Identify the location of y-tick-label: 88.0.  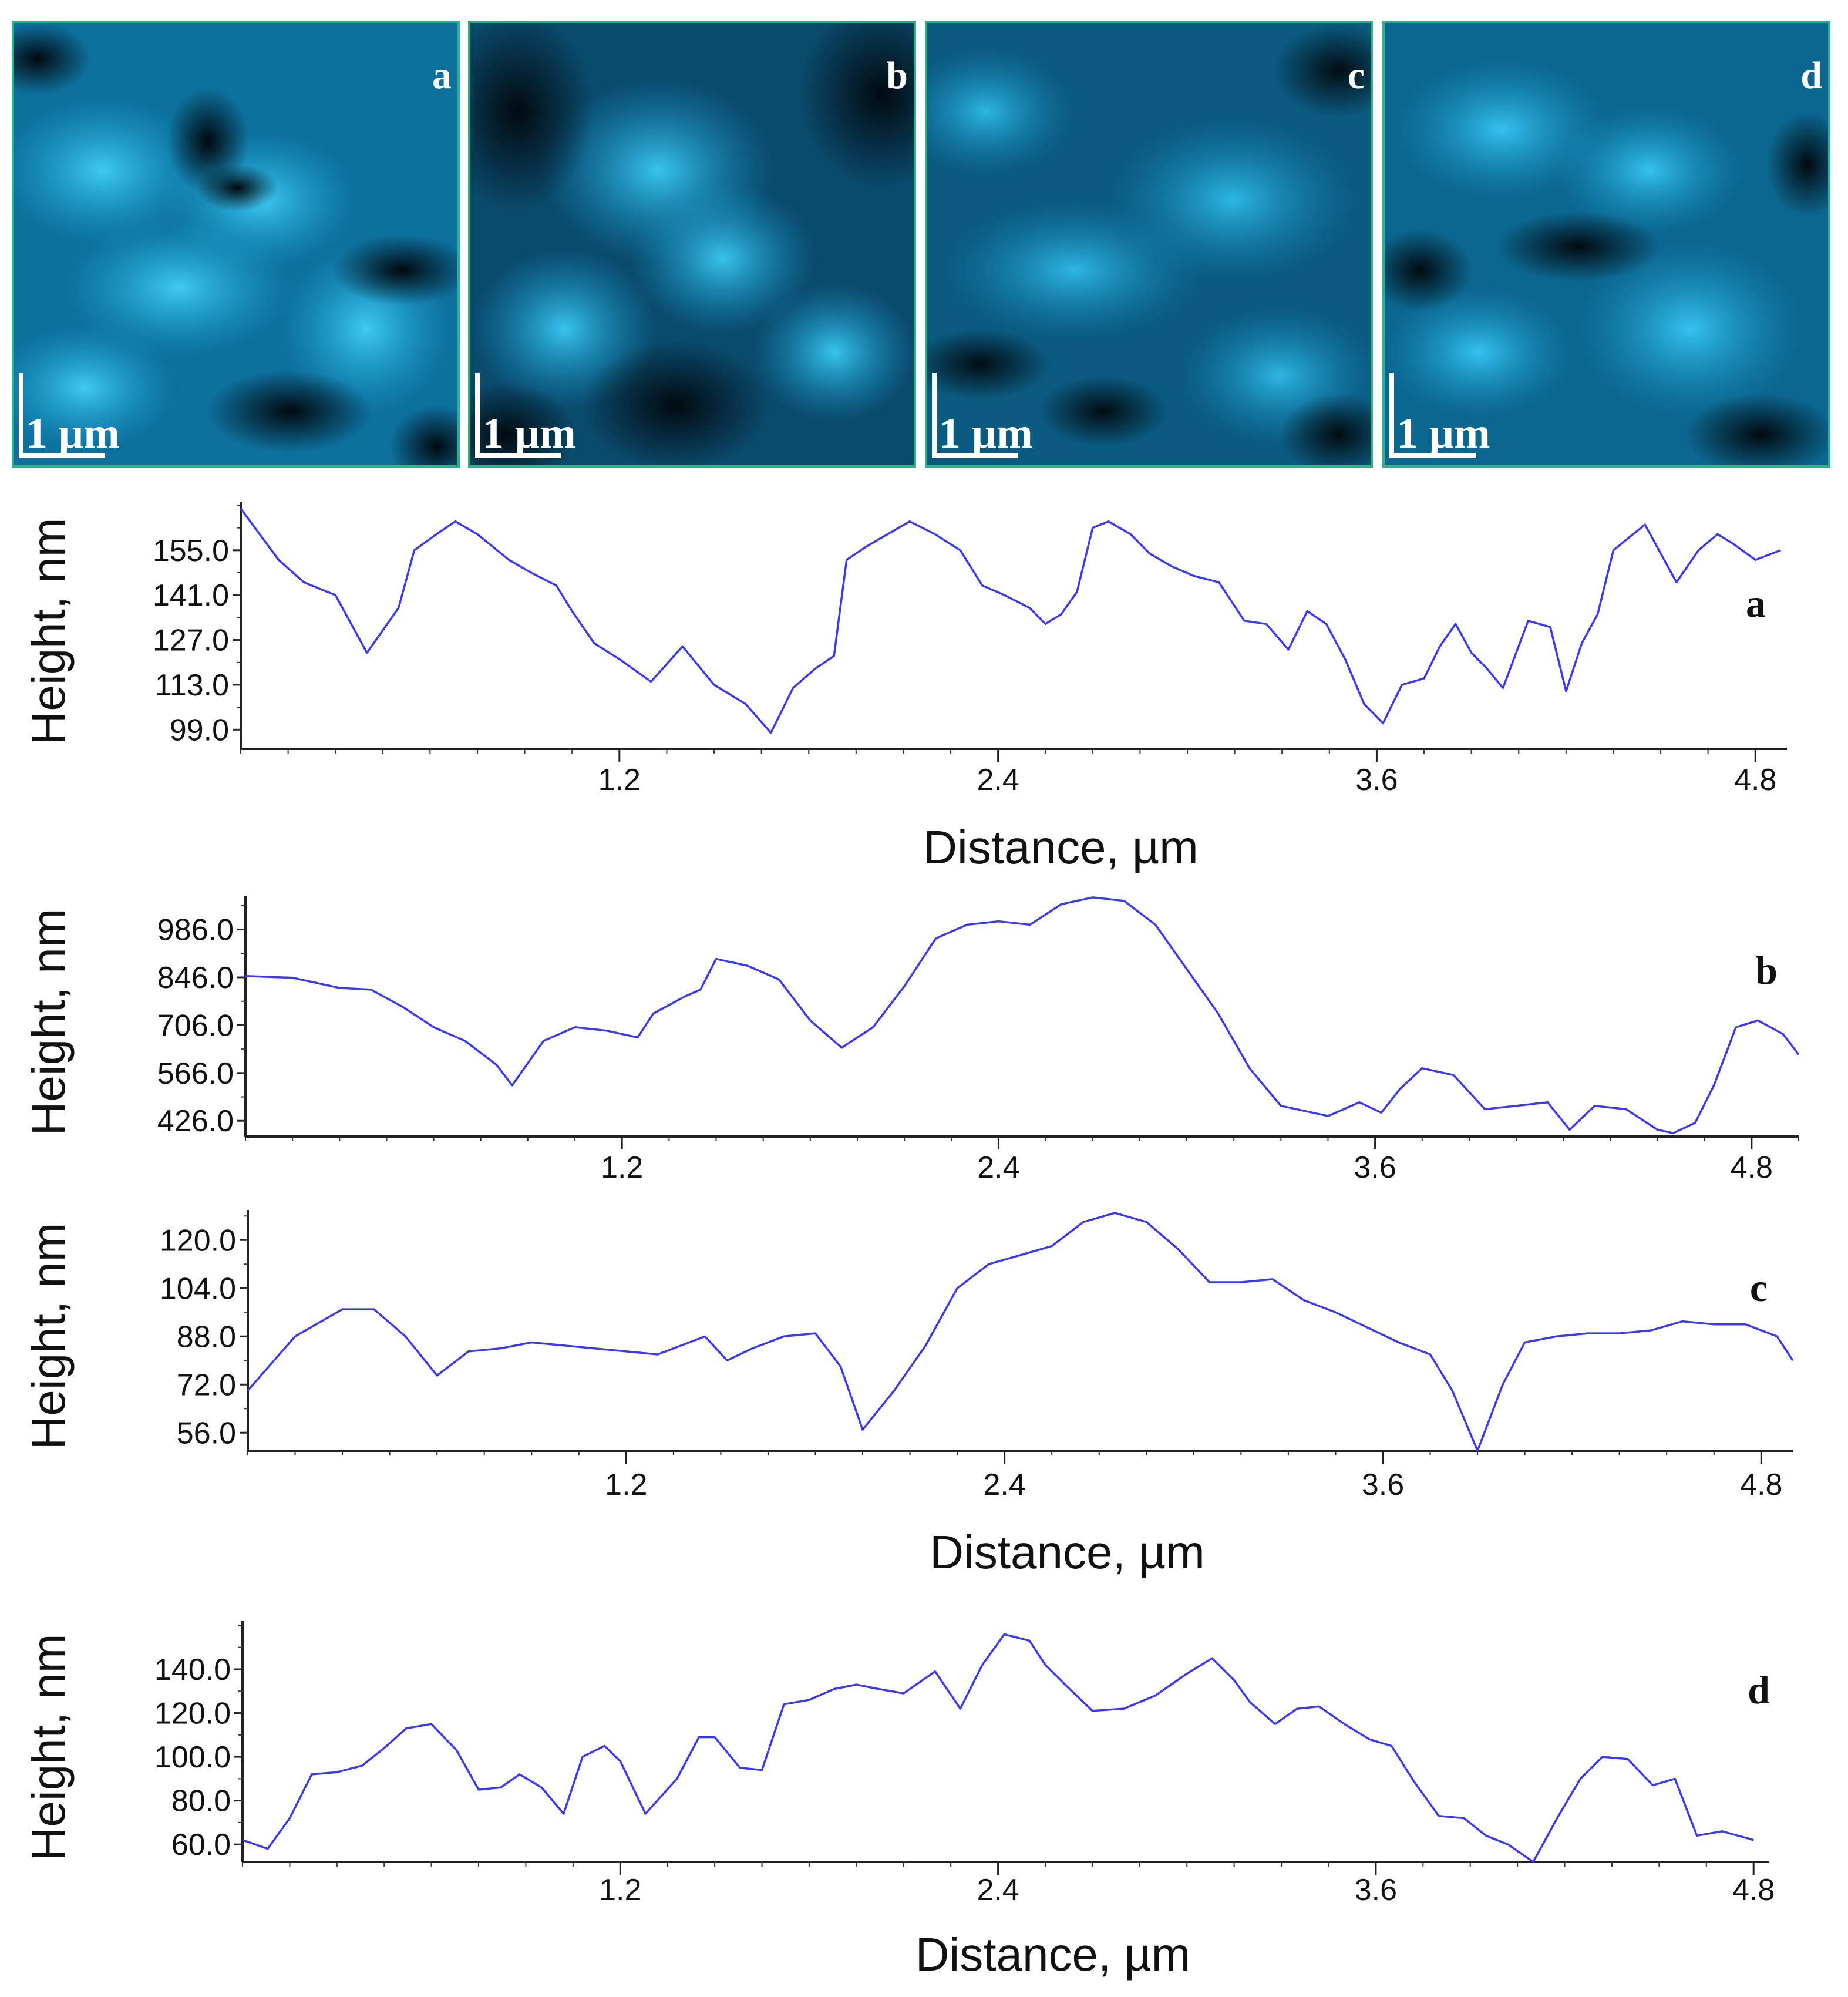
(206, 1337).